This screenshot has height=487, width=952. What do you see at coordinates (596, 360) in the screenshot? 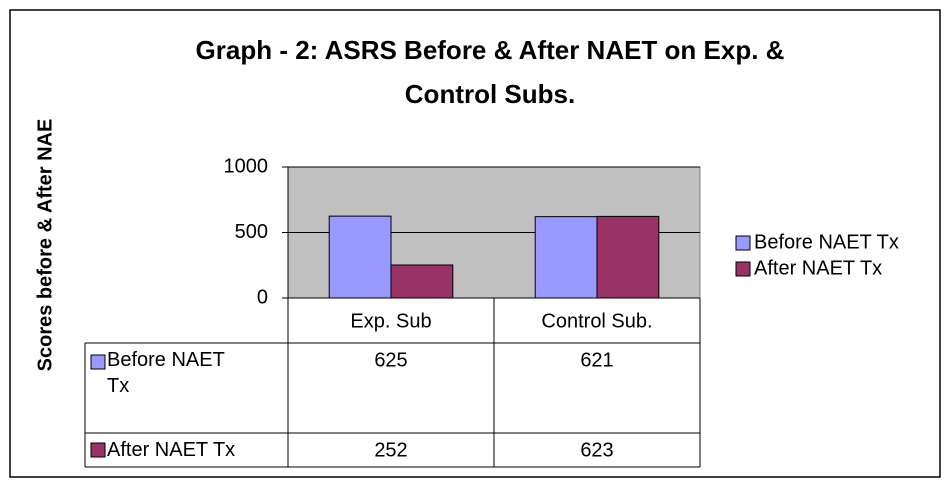
I see `table-value: 621` at bounding box center [596, 360].